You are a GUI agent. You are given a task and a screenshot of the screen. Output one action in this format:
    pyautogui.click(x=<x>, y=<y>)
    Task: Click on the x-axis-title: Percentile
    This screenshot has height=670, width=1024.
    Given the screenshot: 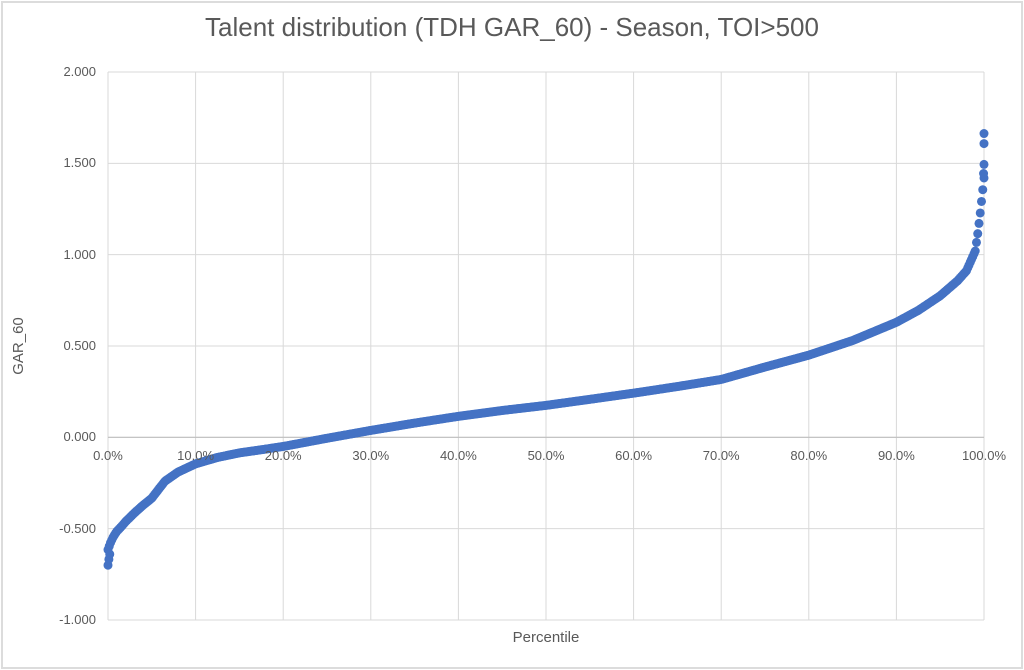 What is the action you would take?
    pyautogui.click(x=546, y=637)
    